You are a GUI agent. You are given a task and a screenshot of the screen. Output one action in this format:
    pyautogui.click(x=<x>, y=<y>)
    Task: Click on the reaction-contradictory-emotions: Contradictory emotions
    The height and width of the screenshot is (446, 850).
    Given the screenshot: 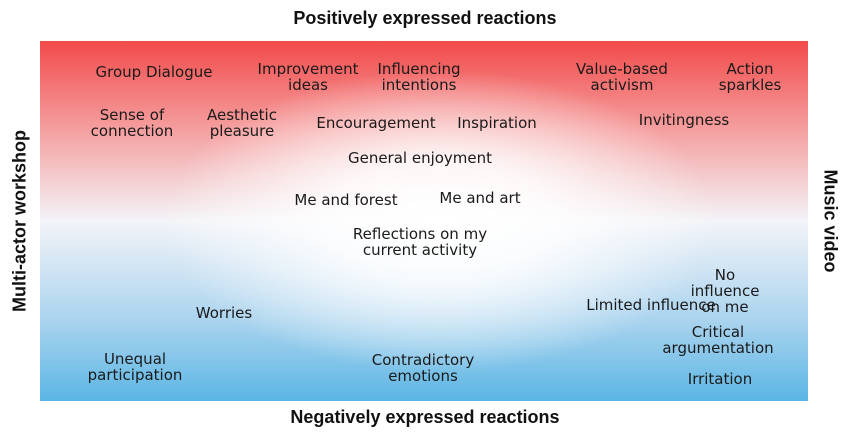 What is the action you would take?
    pyautogui.click(x=423, y=368)
    